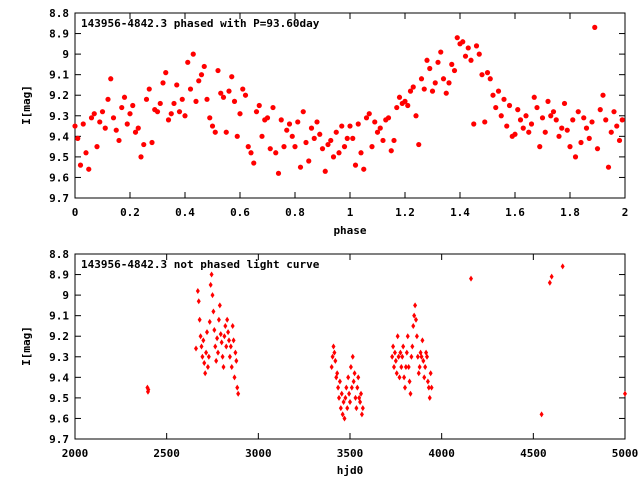 This screenshot has height=480, width=640. Describe the element at coordinates (570, 212) in the screenshot. I see `phased-x-tick-label: 1.8` at that location.